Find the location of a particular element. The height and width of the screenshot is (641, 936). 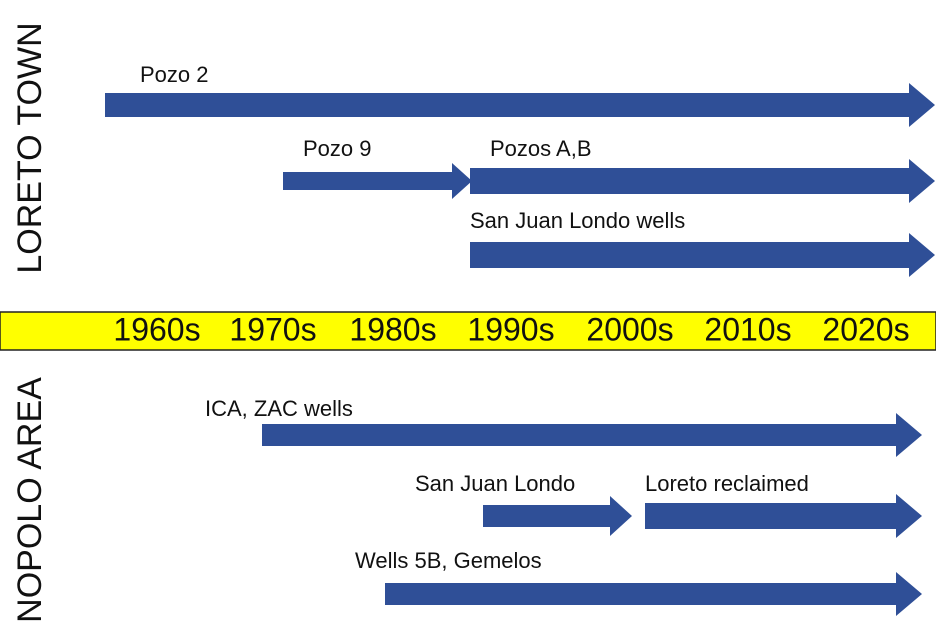

timeline-band is located at coordinates (468, 331).